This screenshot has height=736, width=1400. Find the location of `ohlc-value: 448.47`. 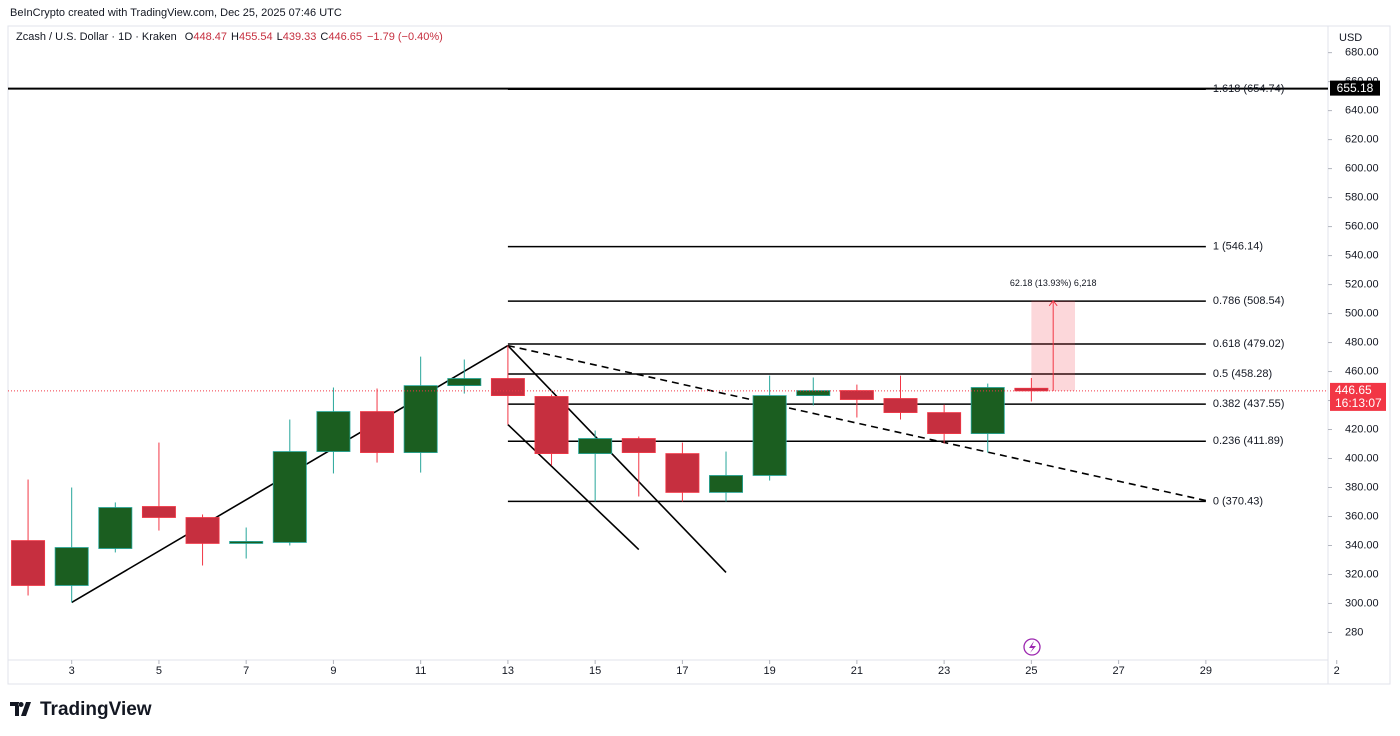

ohlc-value: 448.47 is located at coordinates (210, 37).